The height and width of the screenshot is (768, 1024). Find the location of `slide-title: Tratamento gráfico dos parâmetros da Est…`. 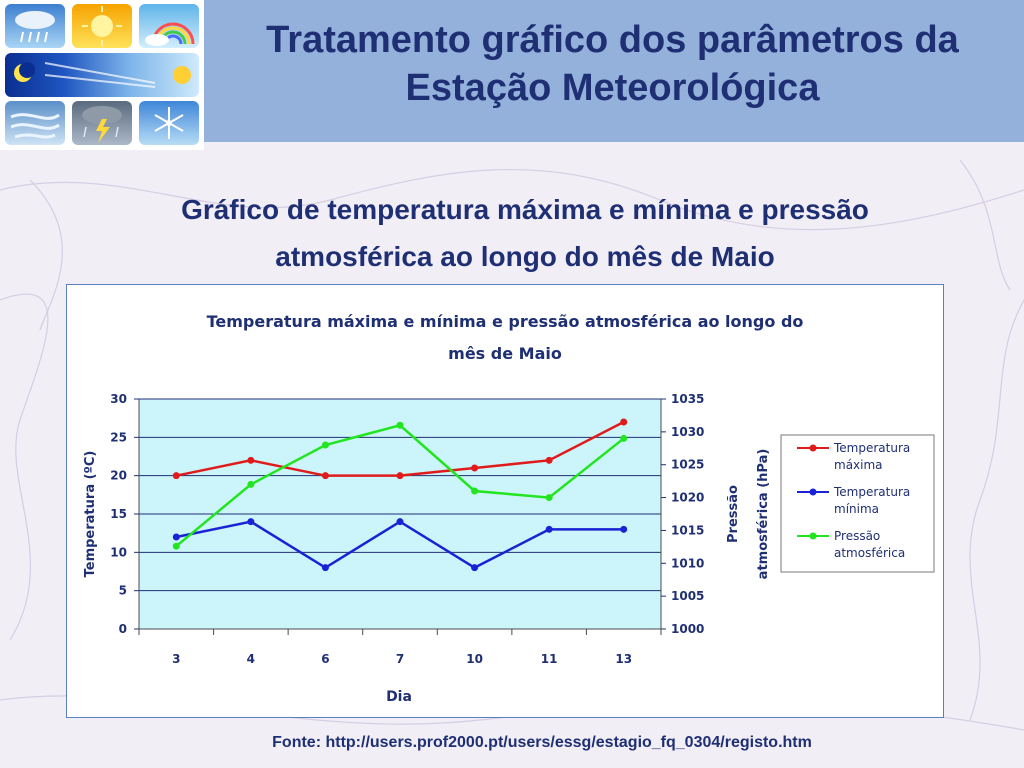

slide-title: Tratamento gráfico dos parâmetros da Est… is located at coordinates (612, 64).